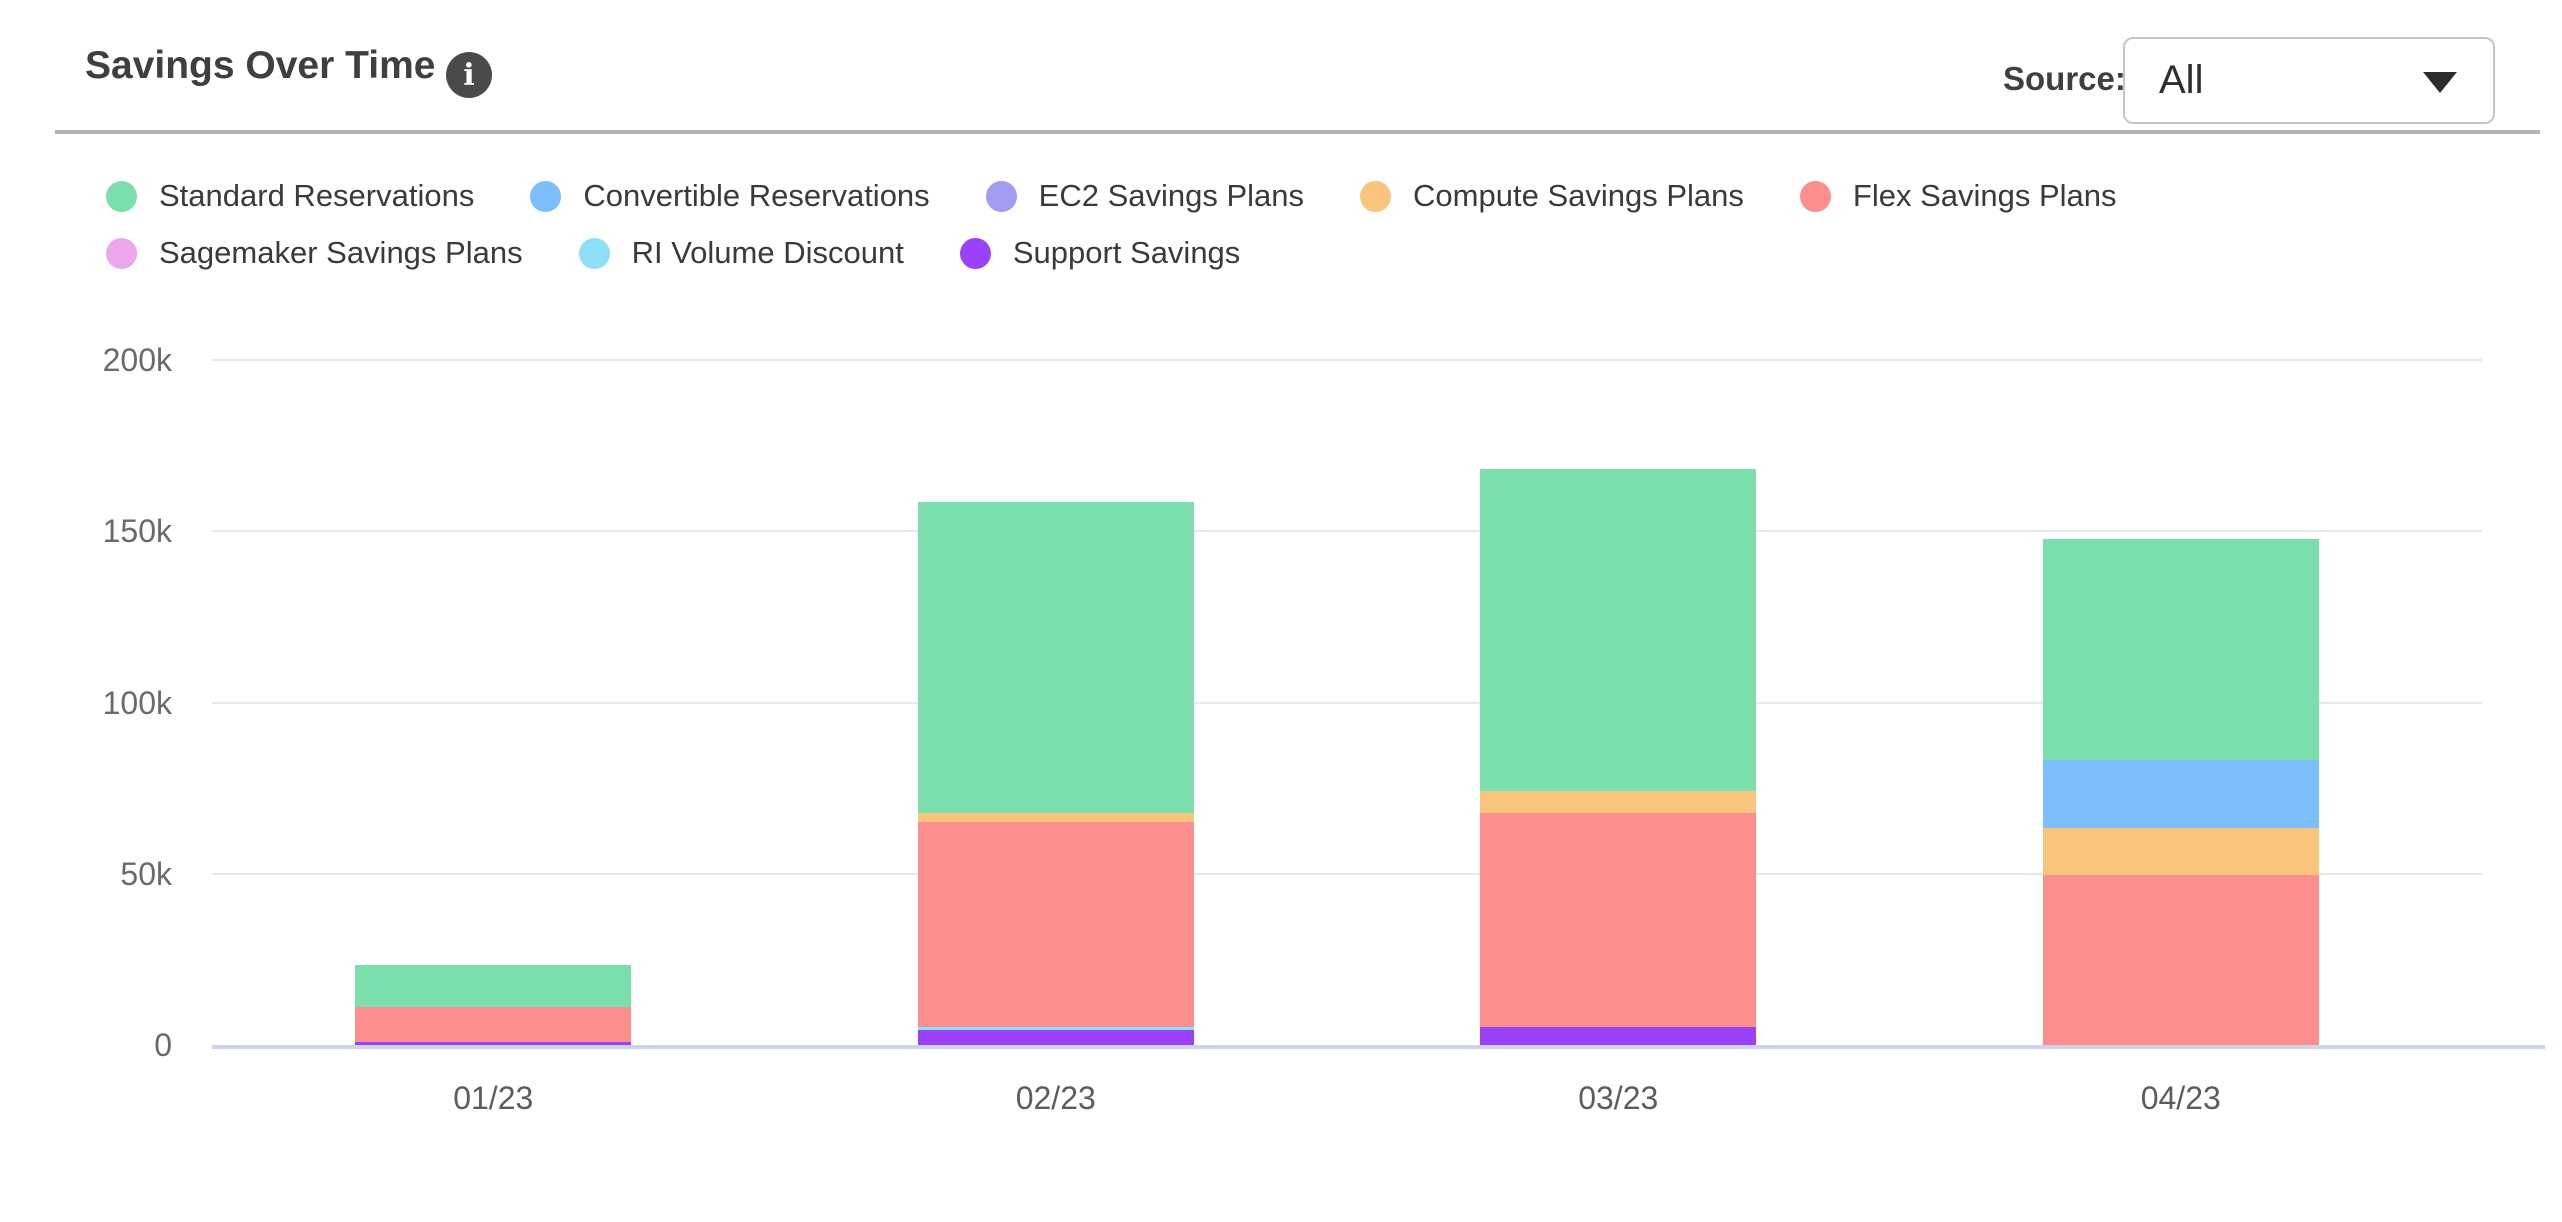  I want to click on y-axis-label: 100k, so click(137, 702).